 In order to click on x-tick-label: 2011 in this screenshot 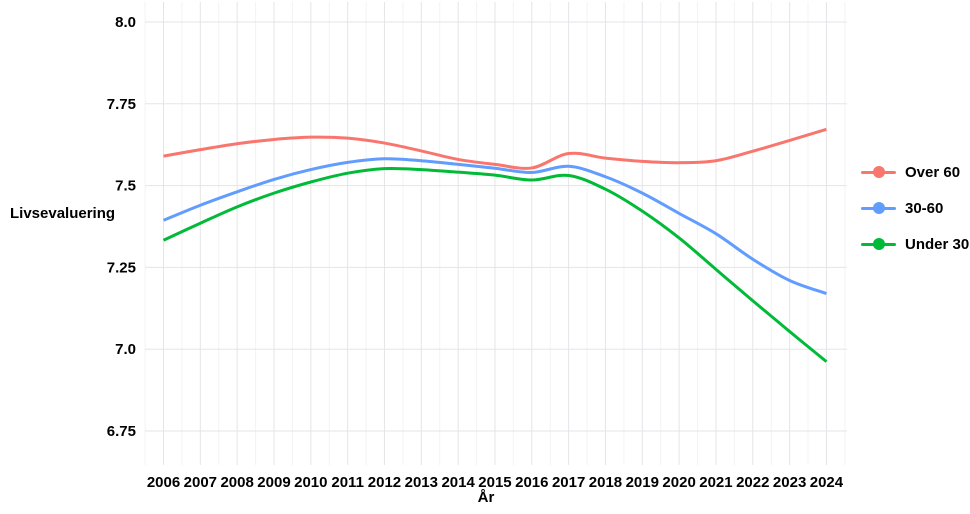, I will do `click(347, 482)`.